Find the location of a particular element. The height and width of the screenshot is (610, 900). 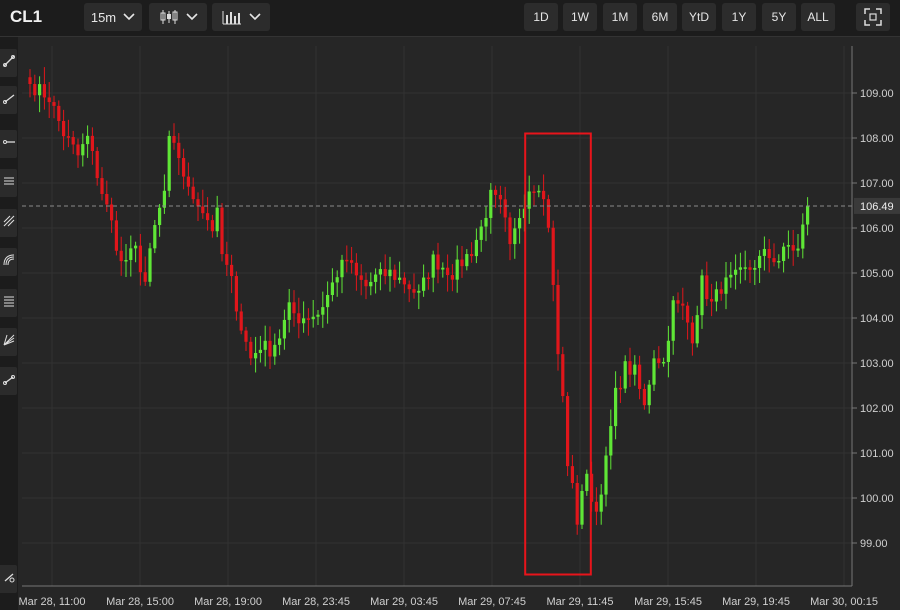

x-tick-label: Mar 29, 11:45 is located at coordinates (579, 602).